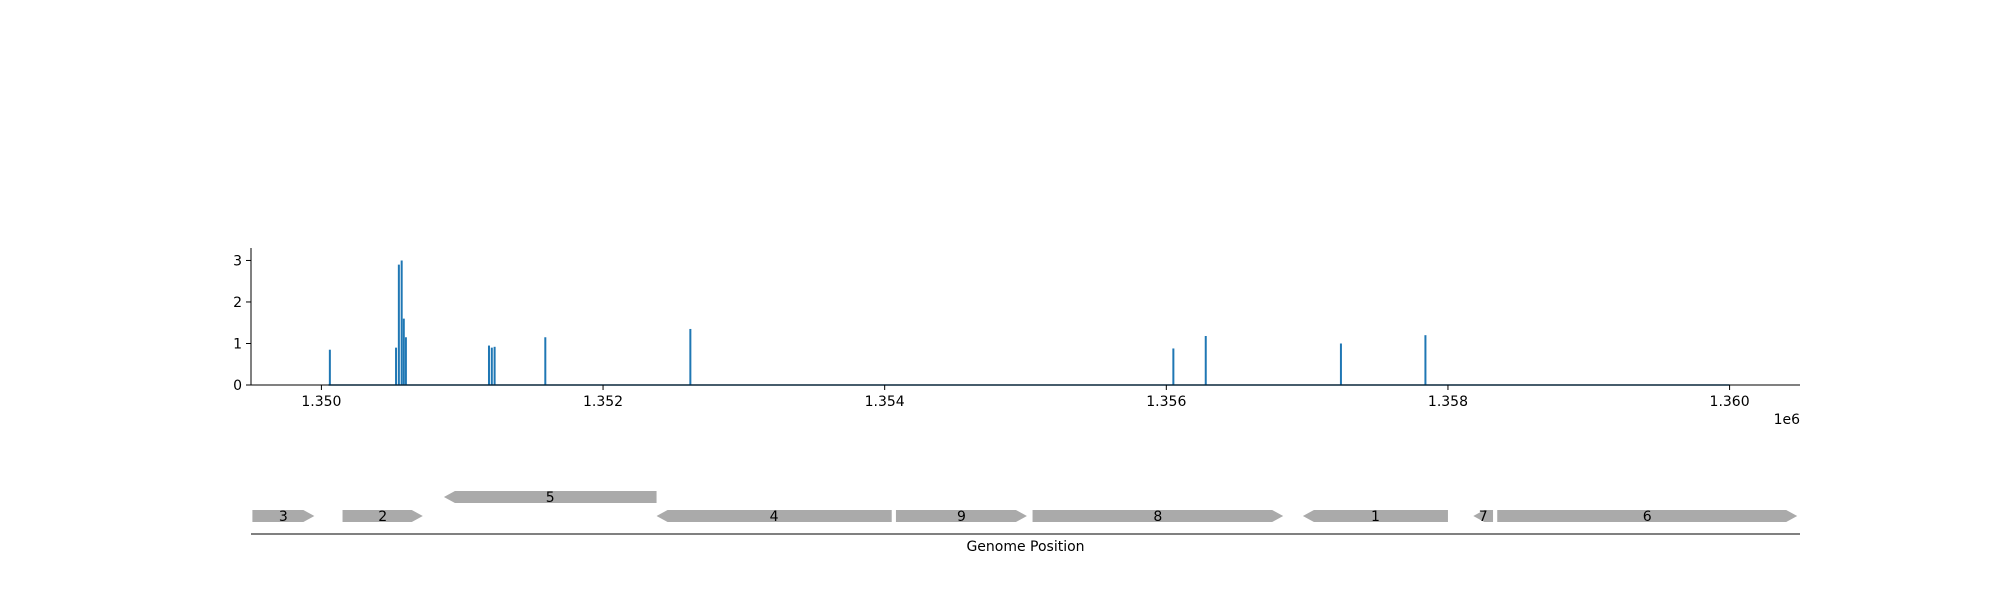  I want to click on gene-label: 4, so click(774, 517).